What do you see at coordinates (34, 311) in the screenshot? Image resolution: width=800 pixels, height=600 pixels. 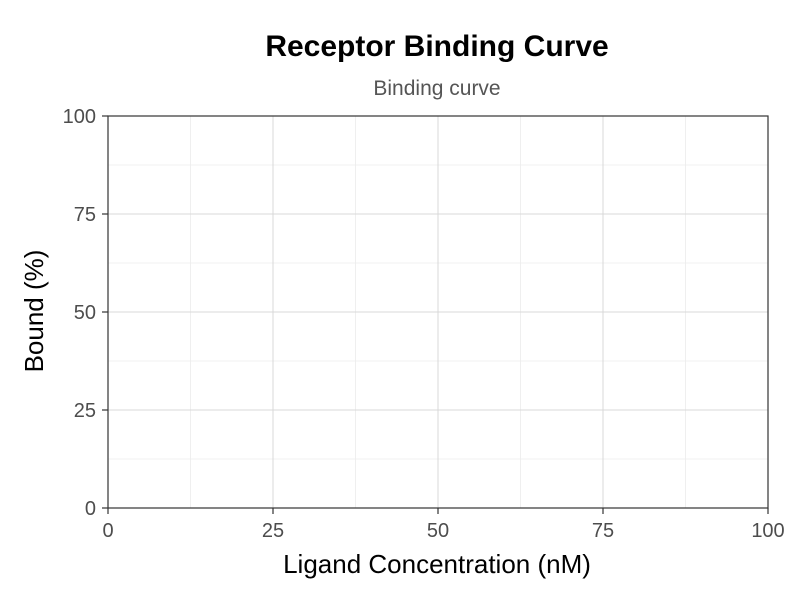 I see `y-axis-title: Bound (%)` at bounding box center [34, 311].